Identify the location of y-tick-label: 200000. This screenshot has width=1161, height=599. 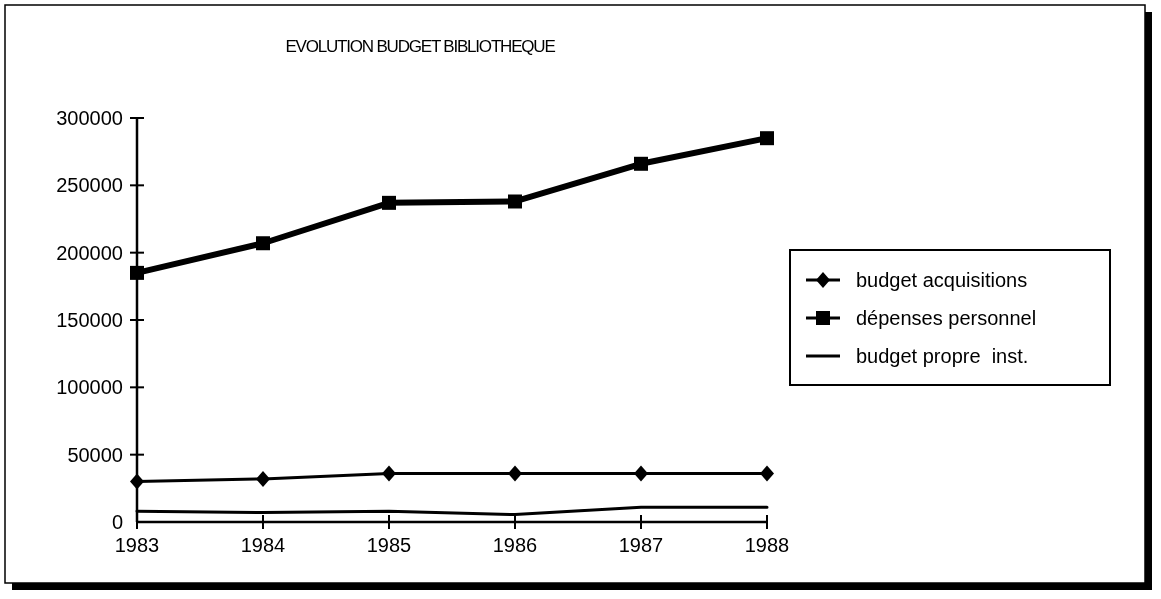
(89, 252).